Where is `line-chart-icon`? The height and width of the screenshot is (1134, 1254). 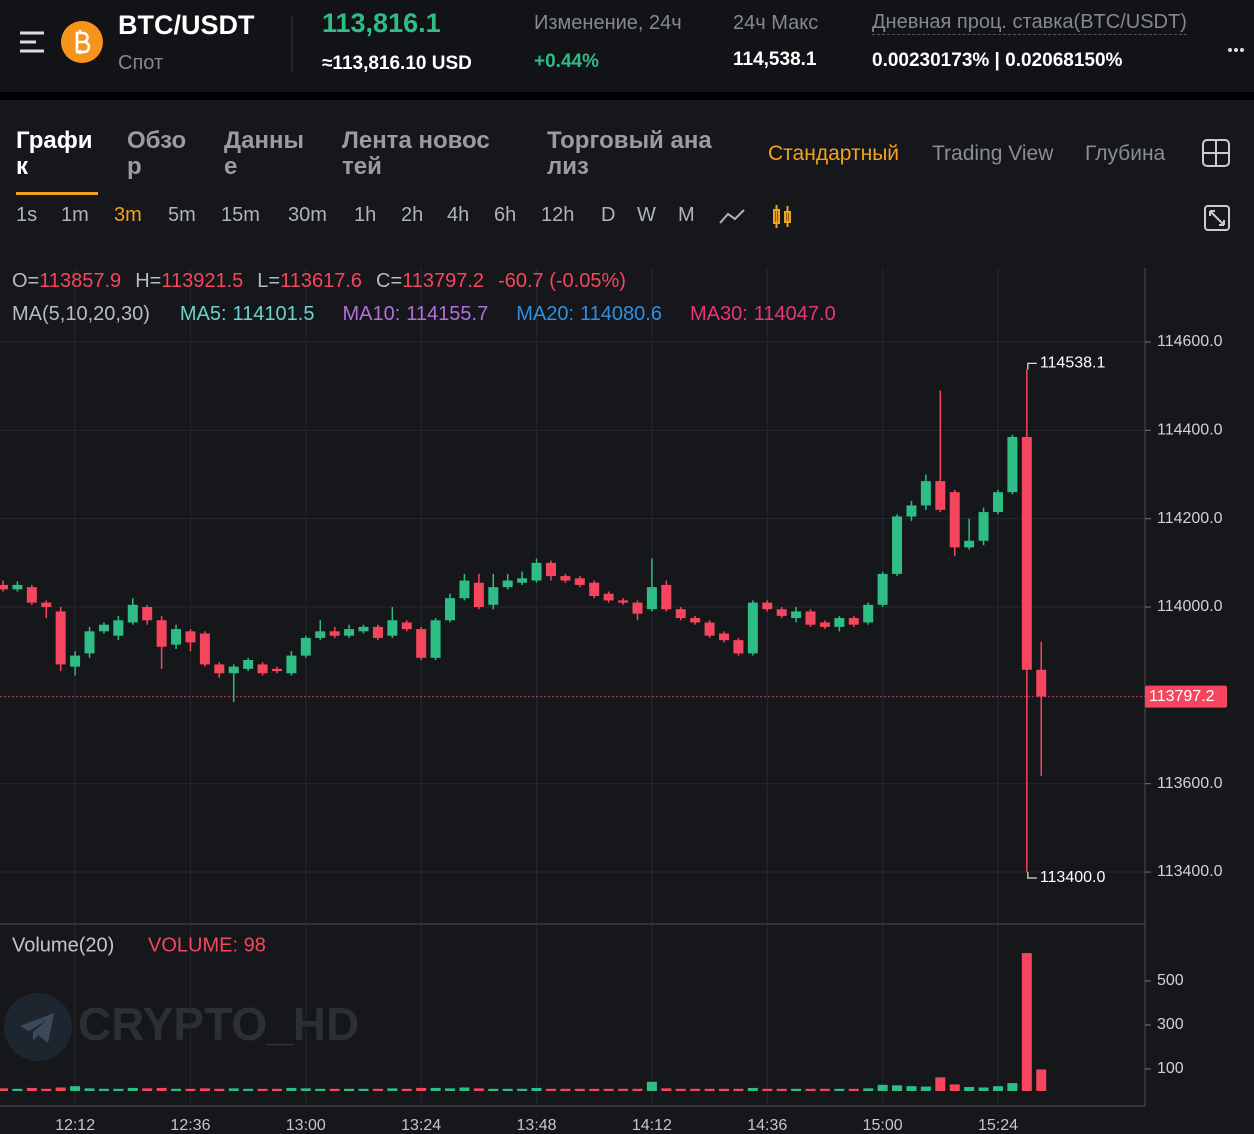
line-chart-icon is located at coordinates (732, 216).